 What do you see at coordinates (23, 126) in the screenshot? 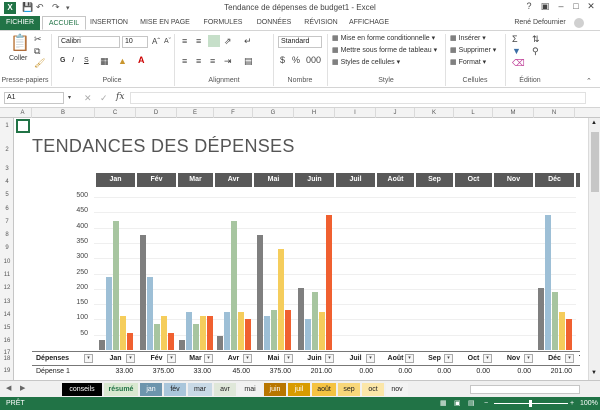
I see `selected-cell` at bounding box center [23, 126].